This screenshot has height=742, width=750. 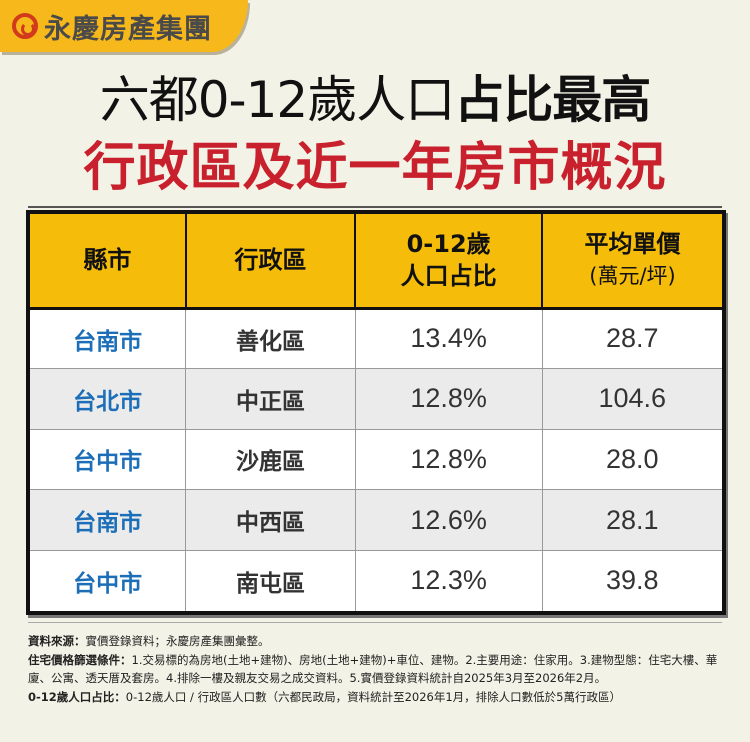 I want to click on table-row: 台北市 中正區 12.8% 104.6, so click(x=376, y=399).